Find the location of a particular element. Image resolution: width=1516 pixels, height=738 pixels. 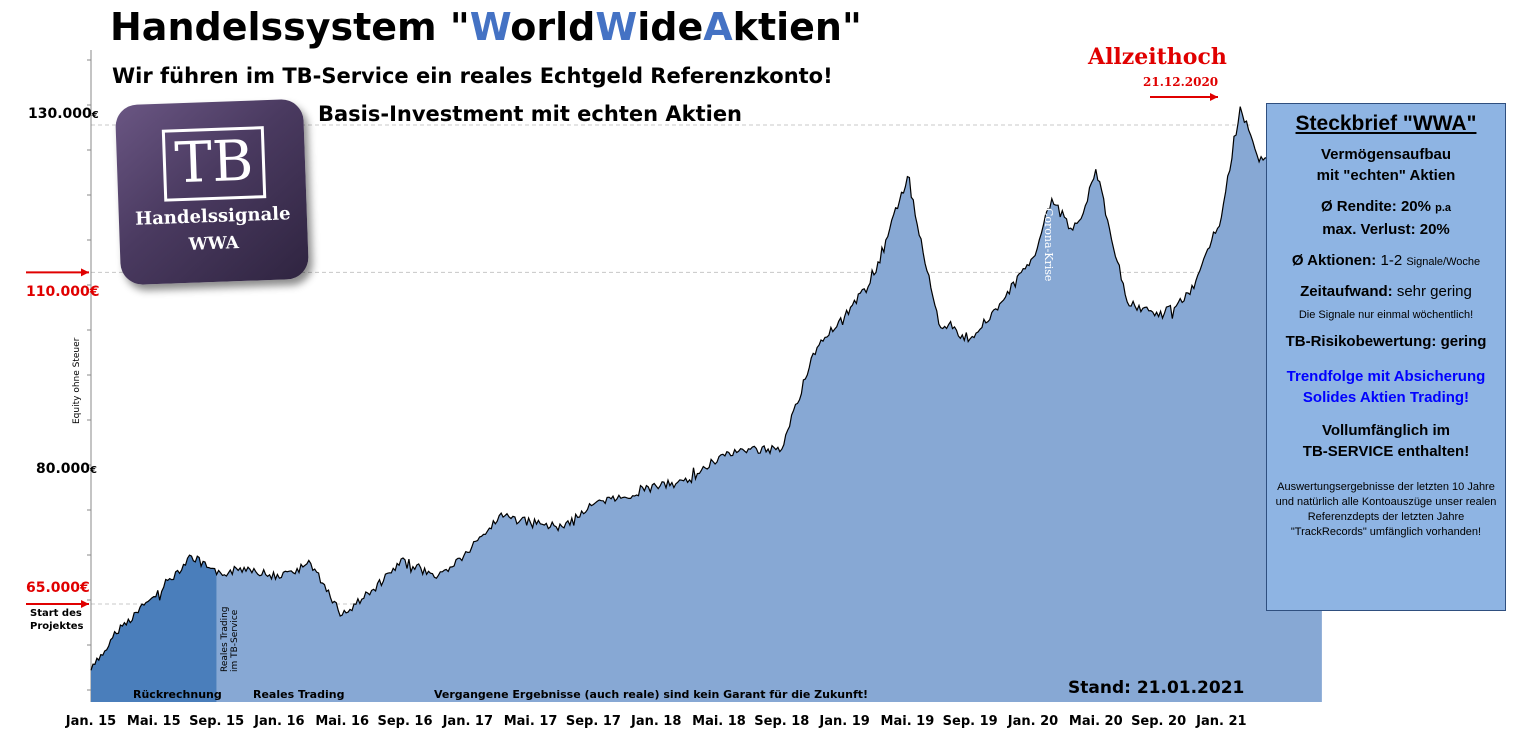

x-tick-label: Mai. 20 is located at coordinates (1095, 721).